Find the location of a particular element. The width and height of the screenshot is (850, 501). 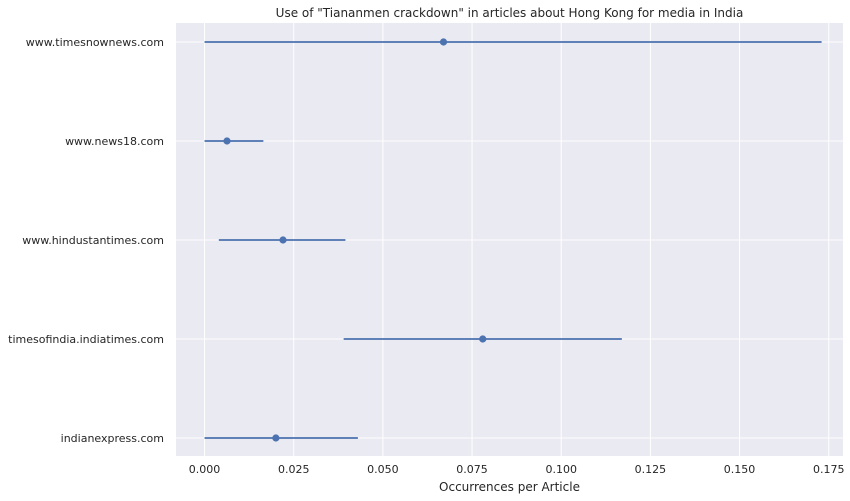

x-tick-label: 0.025 is located at coordinates (294, 469).